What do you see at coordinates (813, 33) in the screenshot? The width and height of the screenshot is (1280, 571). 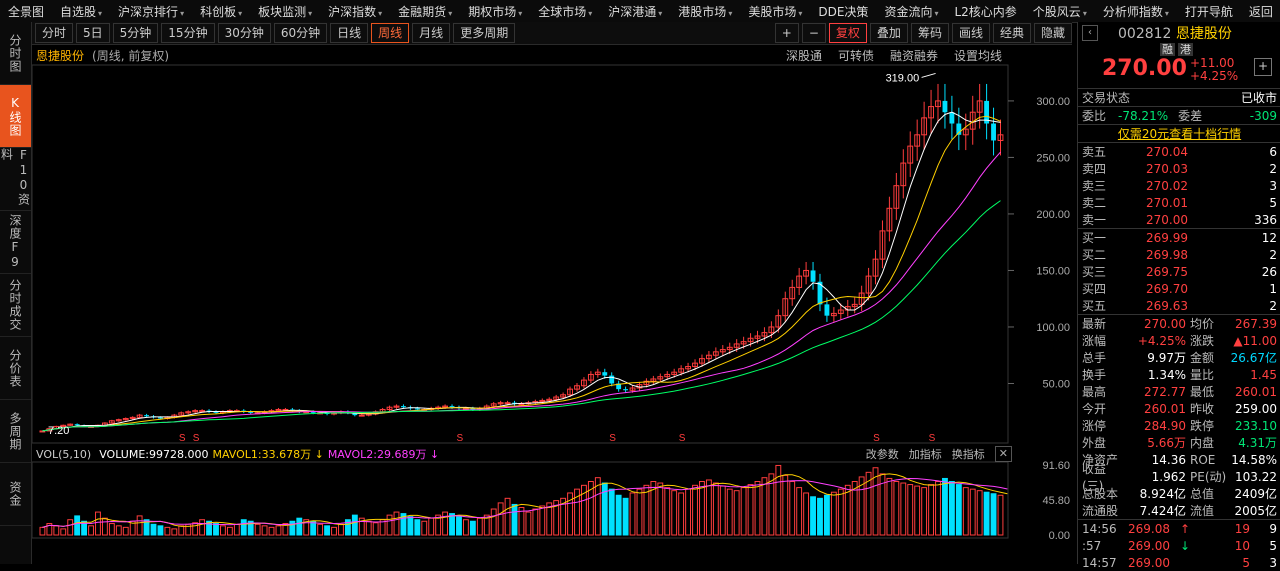 I see `chart-tool-button: −` at bounding box center [813, 33].